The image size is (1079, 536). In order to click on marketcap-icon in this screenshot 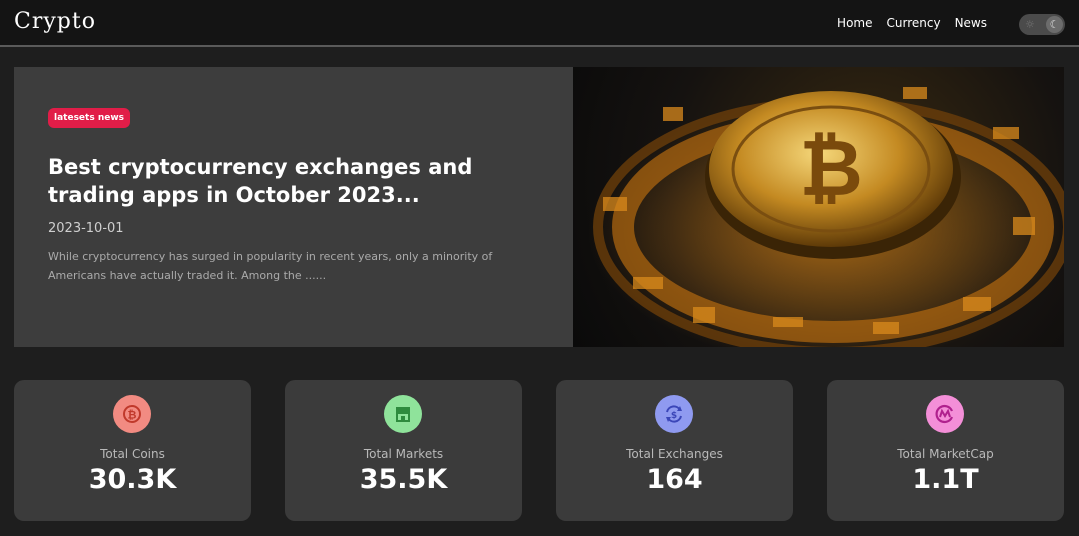, I will do `click(945, 414)`.